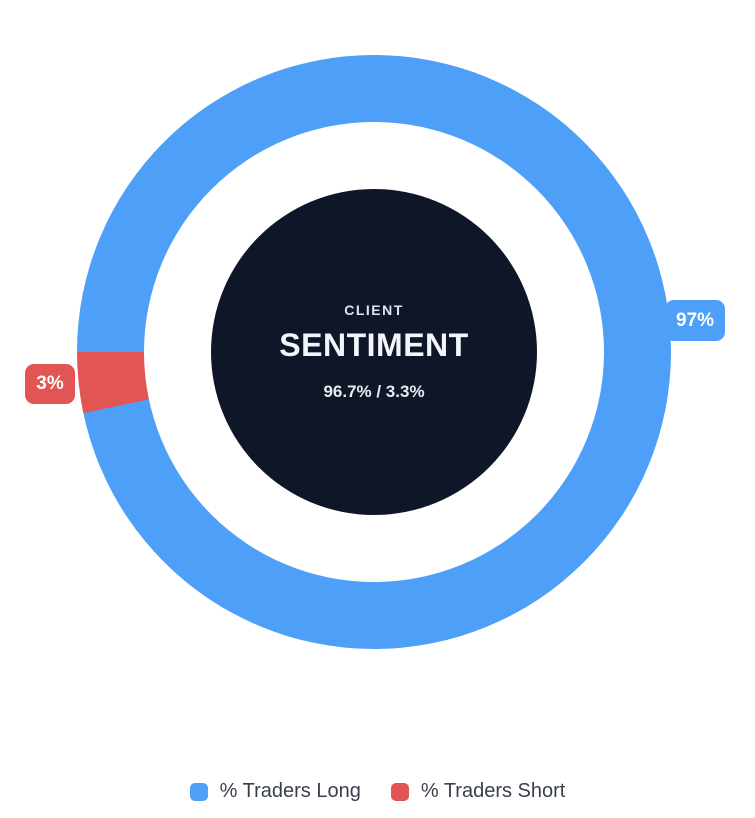  Describe the element at coordinates (695, 320) in the screenshot. I see `long-percentage-badge: 97%` at that location.